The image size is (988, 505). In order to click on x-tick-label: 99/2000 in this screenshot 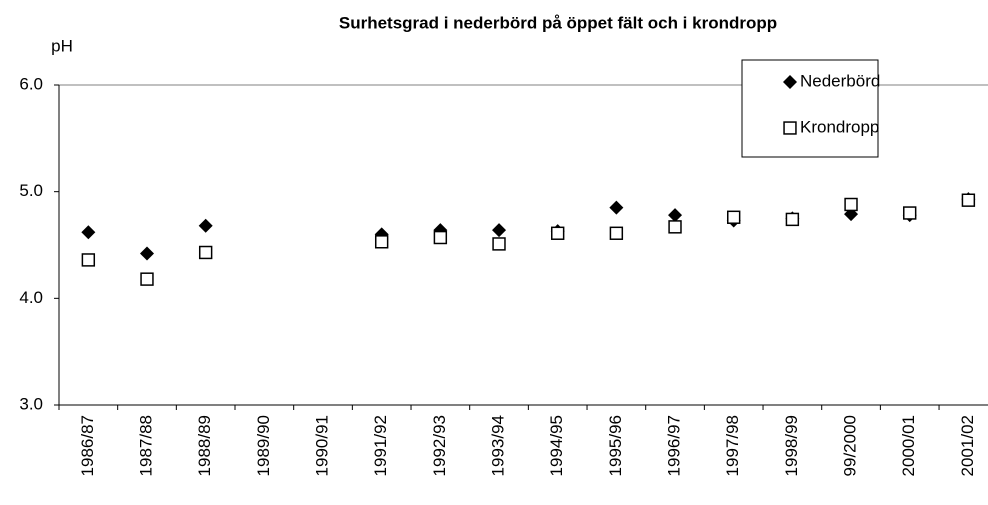, I will do `click(850, 445)`.